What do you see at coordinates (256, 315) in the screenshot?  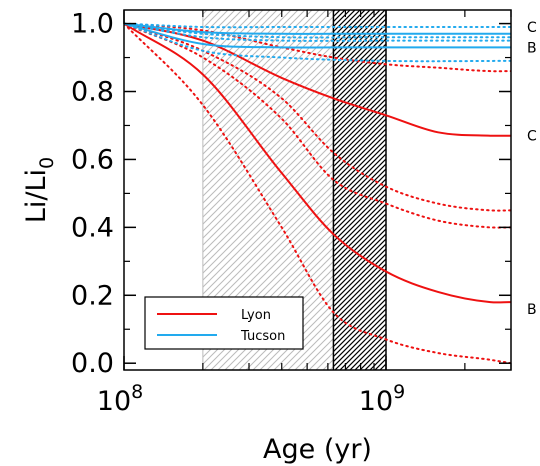 I see `legend-label-lyon: Lyon` at bounding box center [256, 315].